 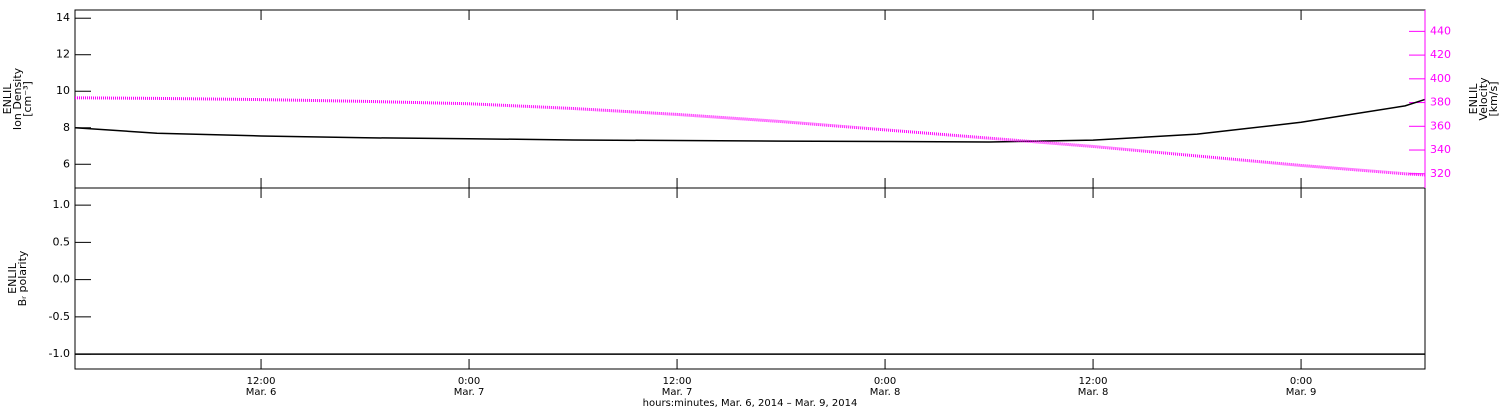 I want to click on data-line, so click(x=750, y=120).